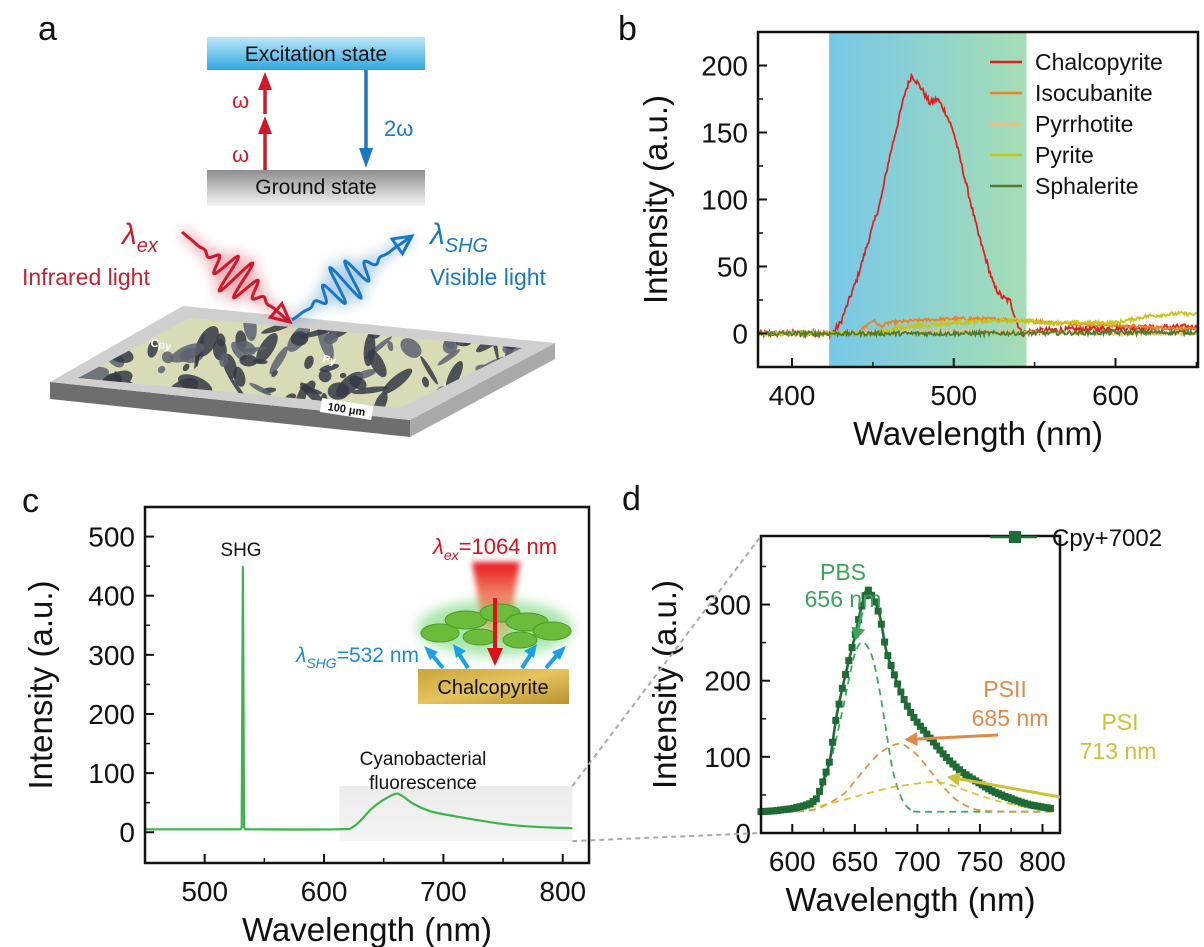 Image resolution: width=1204 pixels, height=947 pixels. What do you see at coordinates (664, 684) in the screenshot?
I see `y-axis-title-d: Intensity (a.u.)` at bounding box center [664, 684].